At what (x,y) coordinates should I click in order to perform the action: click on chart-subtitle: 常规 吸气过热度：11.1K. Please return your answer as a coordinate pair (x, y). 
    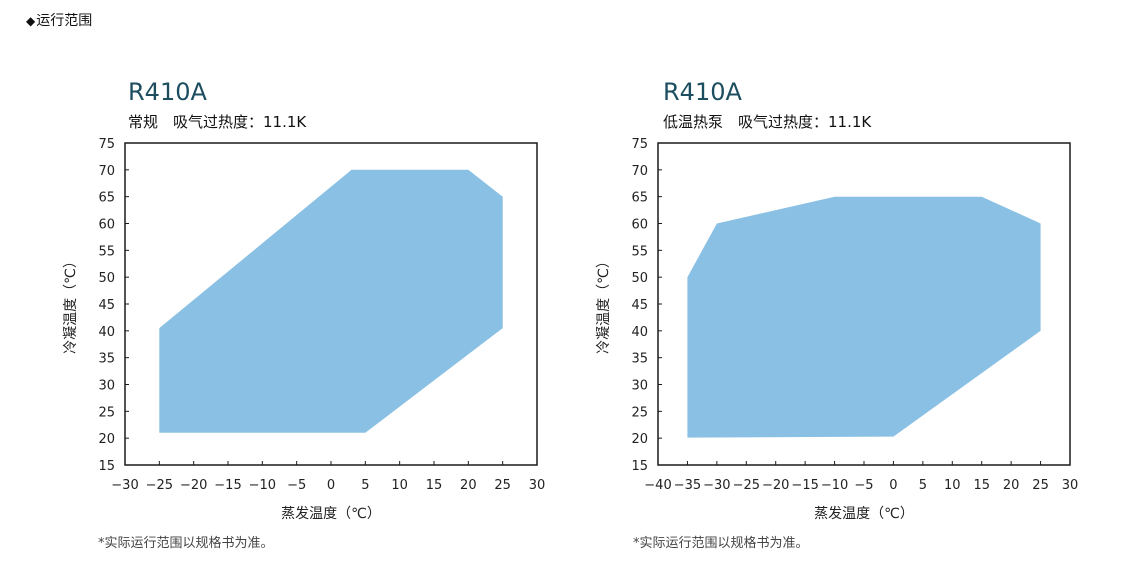
    Looking at the image, I should click on (217, 122).